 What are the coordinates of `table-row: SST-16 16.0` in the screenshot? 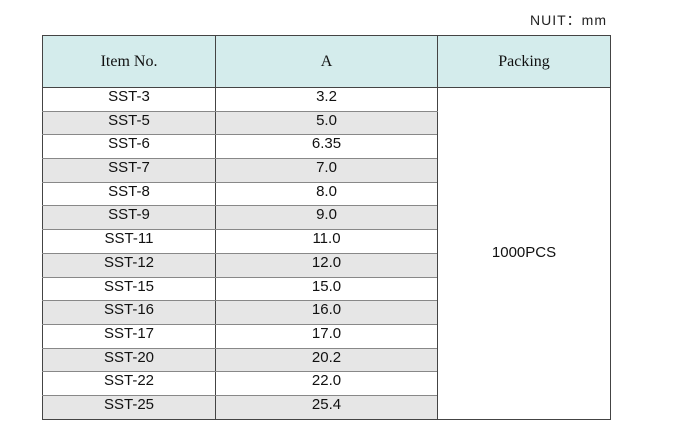 It's located at (326, 312).